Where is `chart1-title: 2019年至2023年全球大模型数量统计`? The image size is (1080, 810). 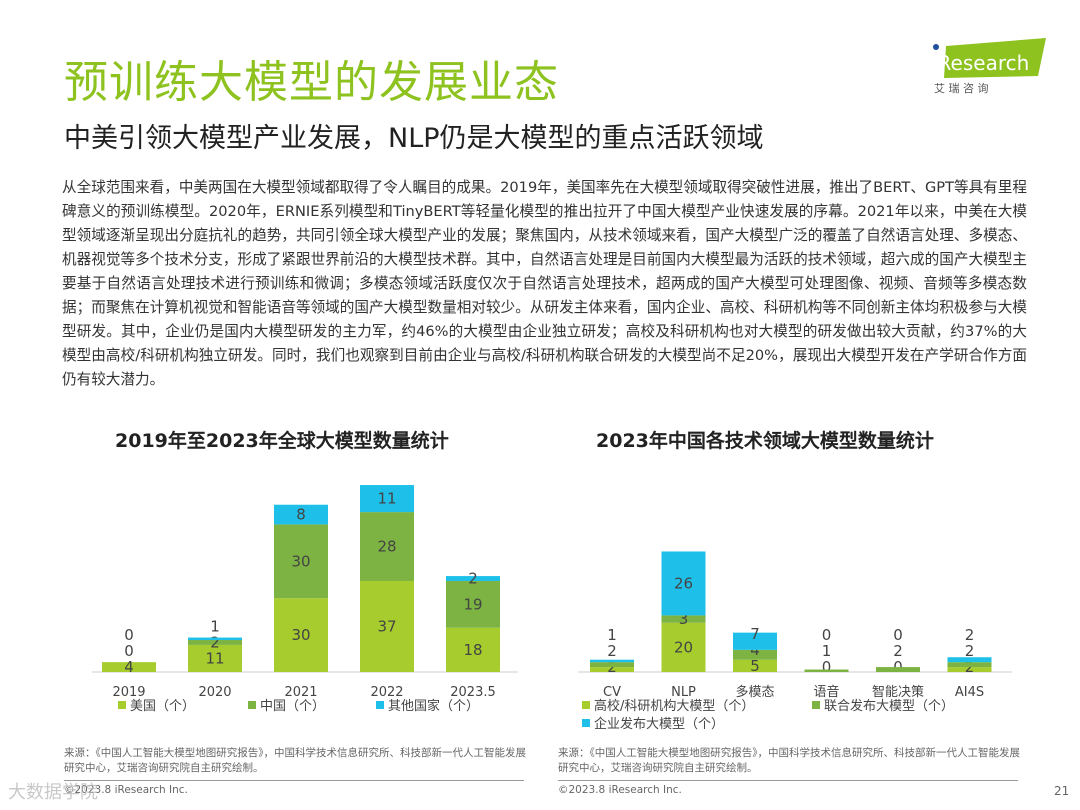 chart1-title: 2019年至2023年全球大模型数量统计 is located at coordinates (282, 441).